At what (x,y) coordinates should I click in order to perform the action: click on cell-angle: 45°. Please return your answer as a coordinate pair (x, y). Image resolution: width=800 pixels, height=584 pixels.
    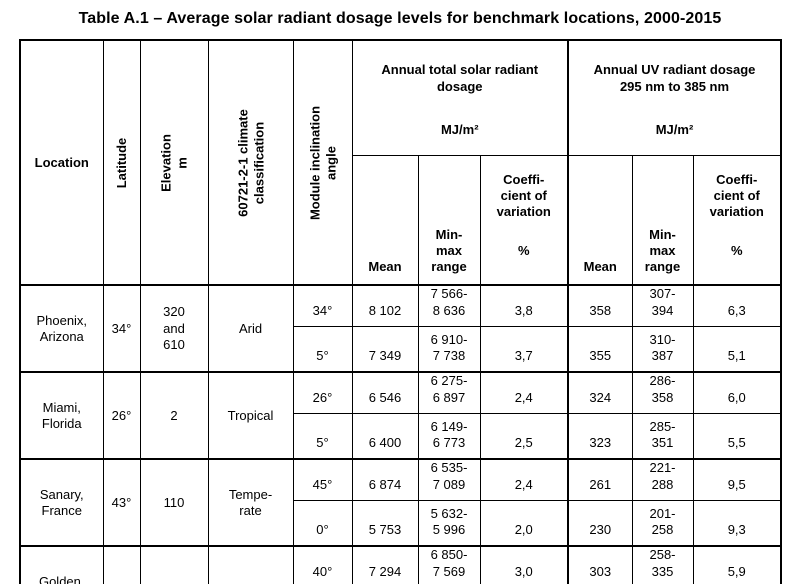
    Looking at the image, I should click on (322, 479).